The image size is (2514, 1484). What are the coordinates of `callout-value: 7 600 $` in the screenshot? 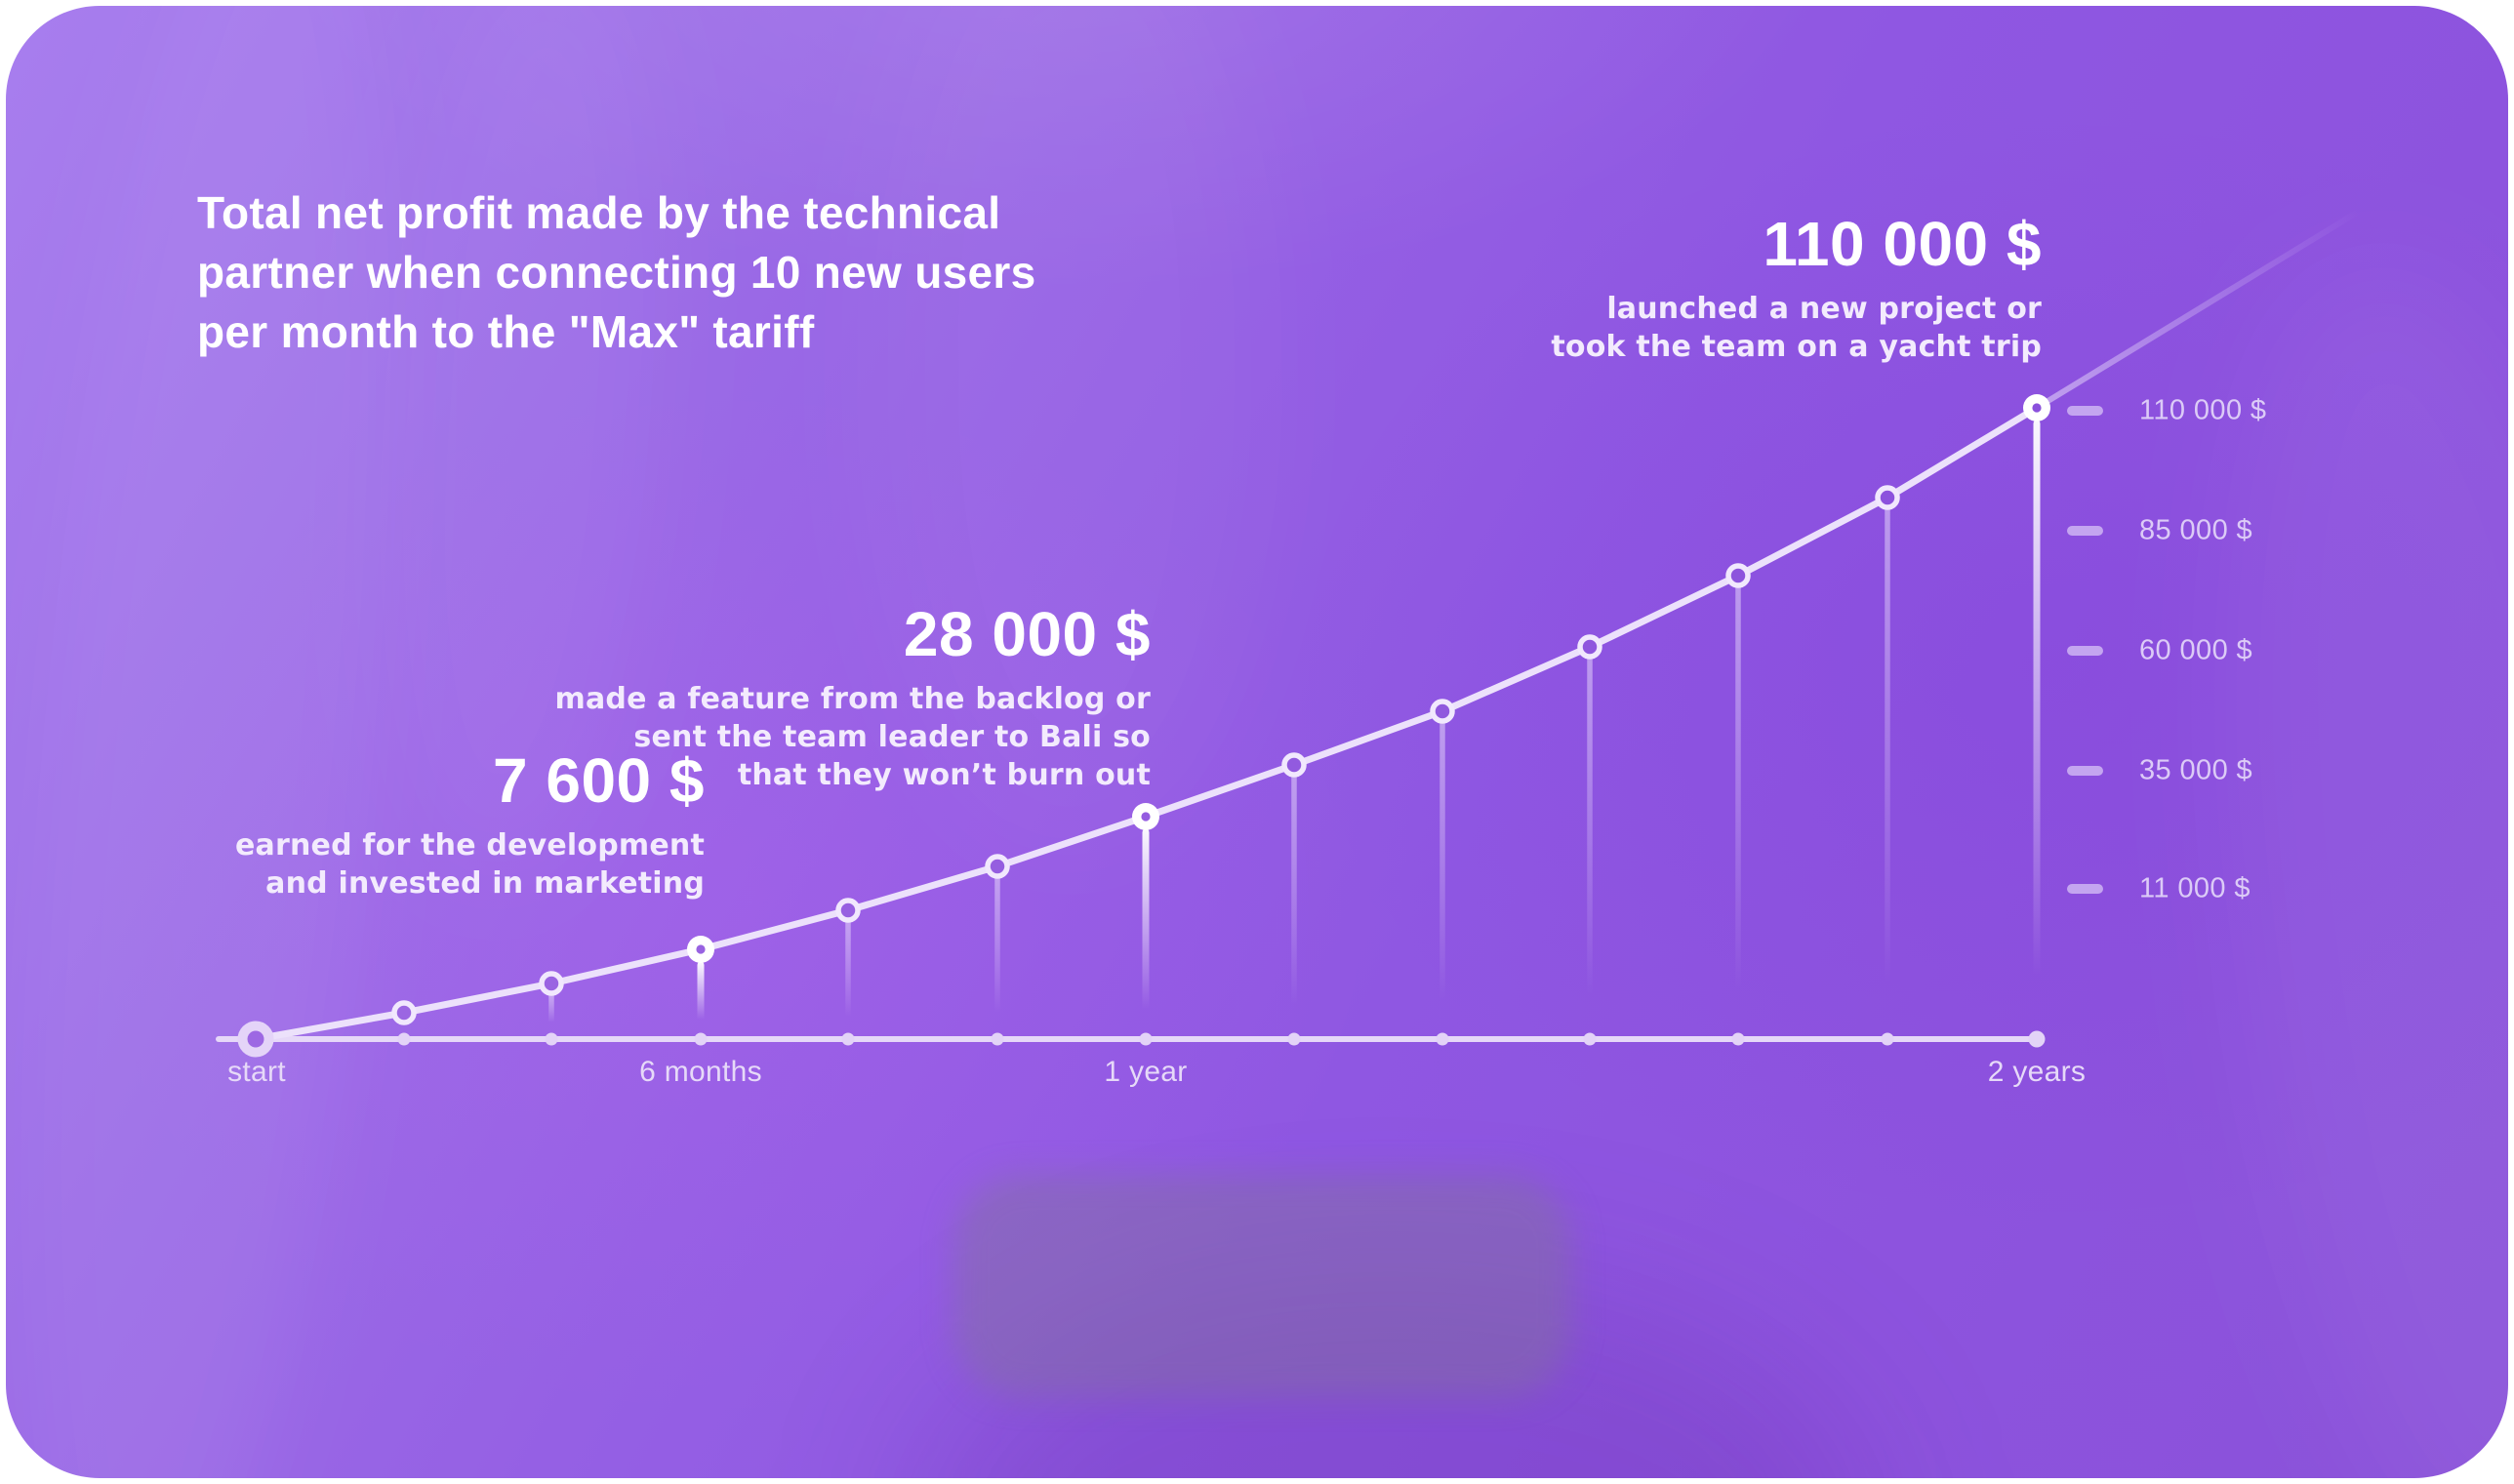 It's located at (598, 780).